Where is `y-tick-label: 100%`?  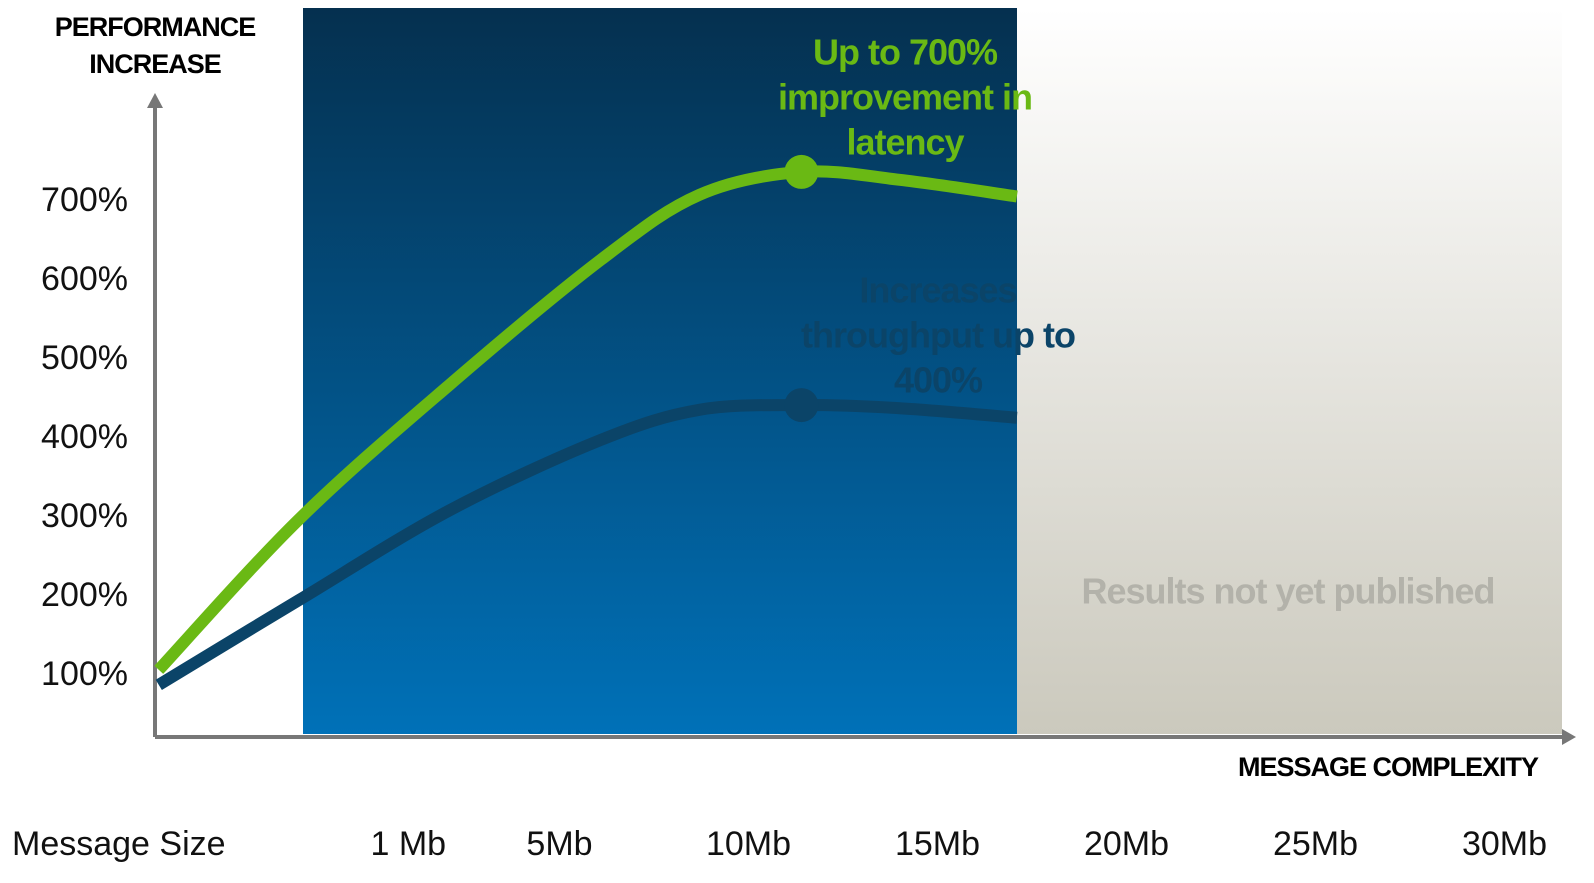 y-tick-label: 100% is located at coordinates (84, 674).